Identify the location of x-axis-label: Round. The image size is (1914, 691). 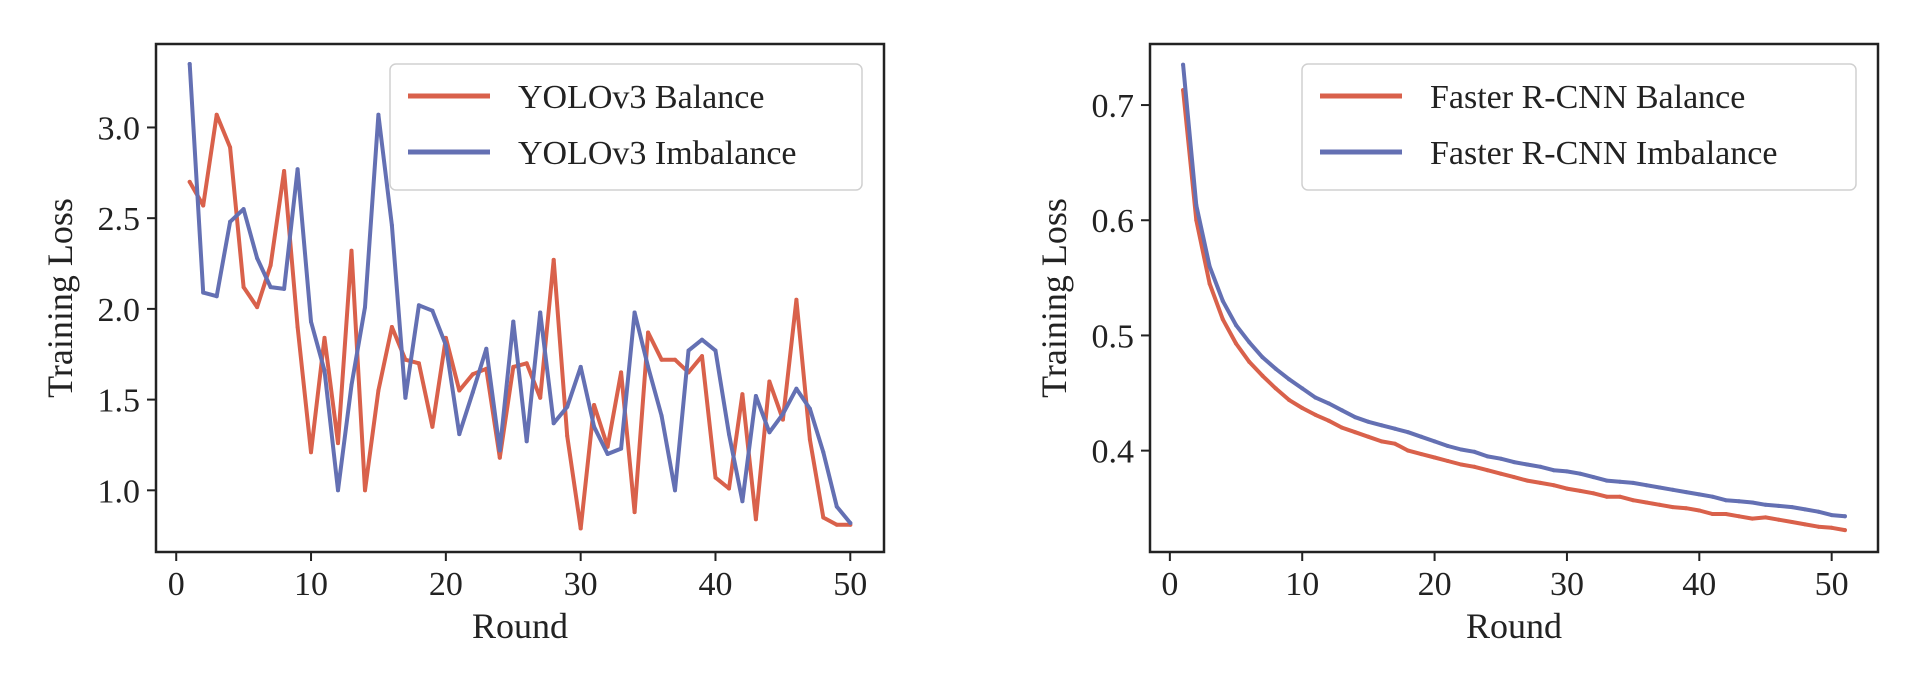
(520, 626).